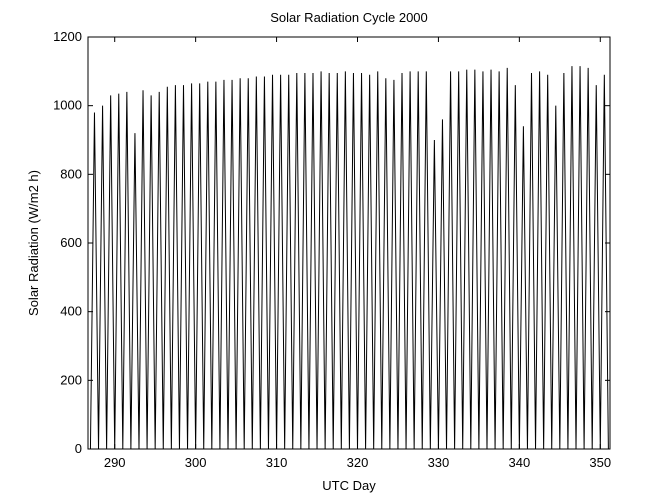  I want to click on y-tick-label: 600, so click(71, 242).